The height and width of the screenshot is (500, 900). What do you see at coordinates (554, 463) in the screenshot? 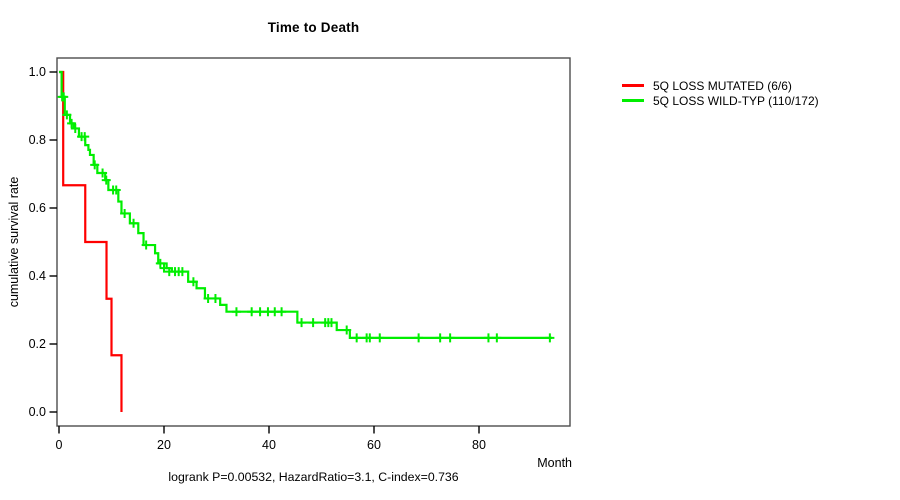
I see `x-axis-title: Month` at bounding box center [554, 463].